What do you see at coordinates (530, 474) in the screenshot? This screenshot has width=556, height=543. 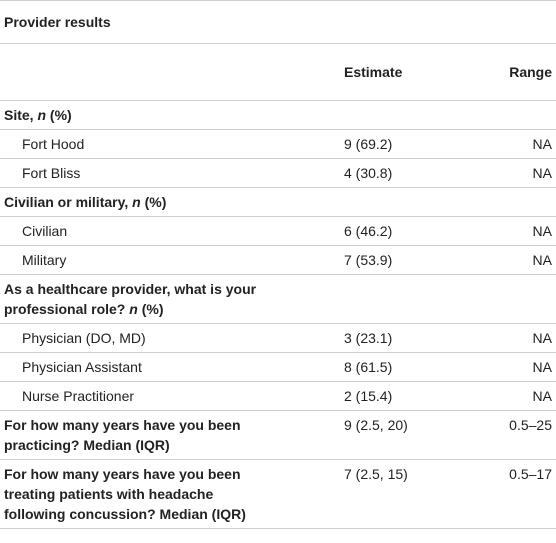 I see `range: 0.5–17` at bounding box center [530, 474].